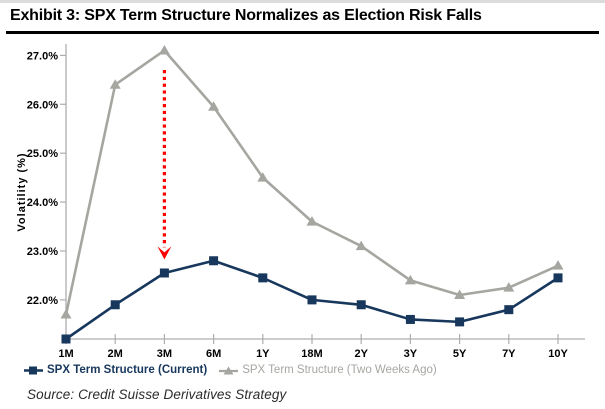 This screenshot has height=409, width=605. Describe the element at coordinates (42, 301) in the screenshot. I see `y-tick-label: 22.0%` at that location.